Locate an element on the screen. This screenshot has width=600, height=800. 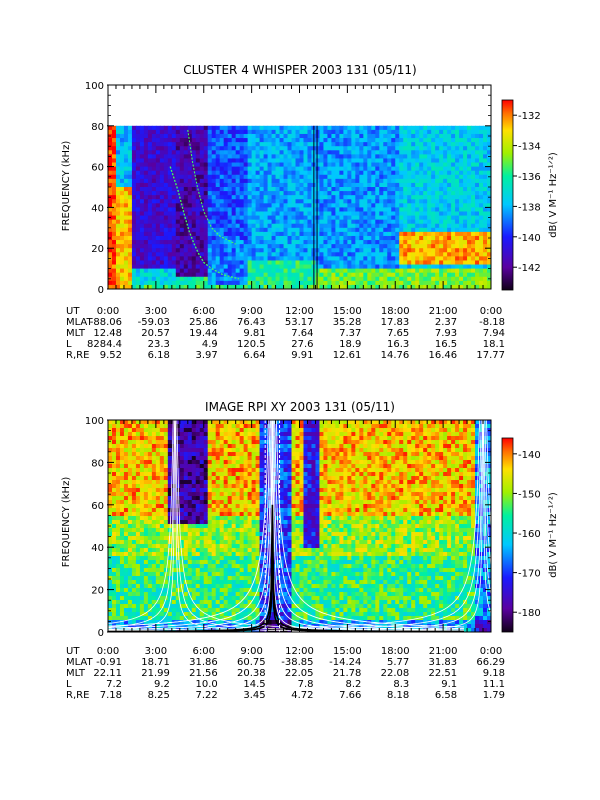
ephemeris-value: 16.46 is located at coordinates (442, 355).